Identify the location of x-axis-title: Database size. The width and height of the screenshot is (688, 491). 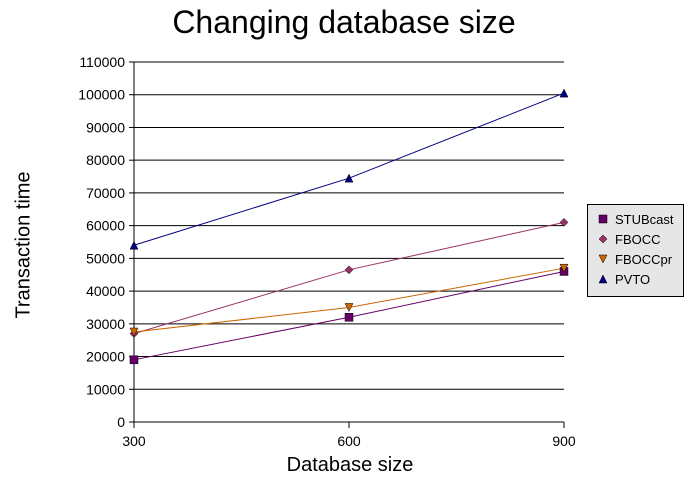
(350, 465).